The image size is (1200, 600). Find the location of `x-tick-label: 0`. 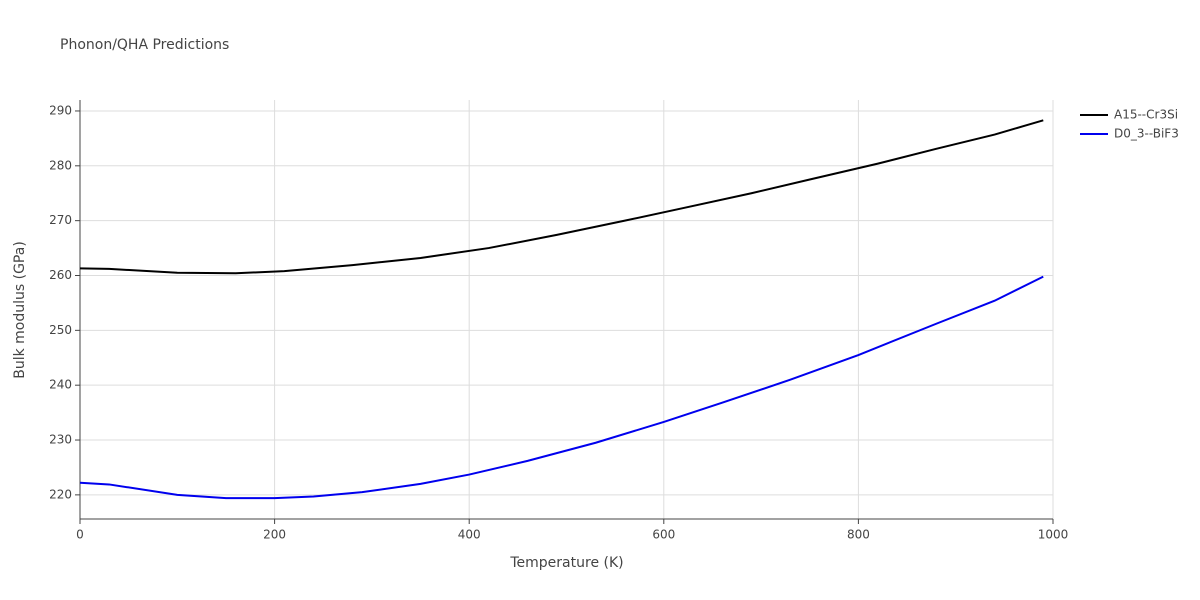

x-tick-label: 0 is located at coordinates (80, 535).